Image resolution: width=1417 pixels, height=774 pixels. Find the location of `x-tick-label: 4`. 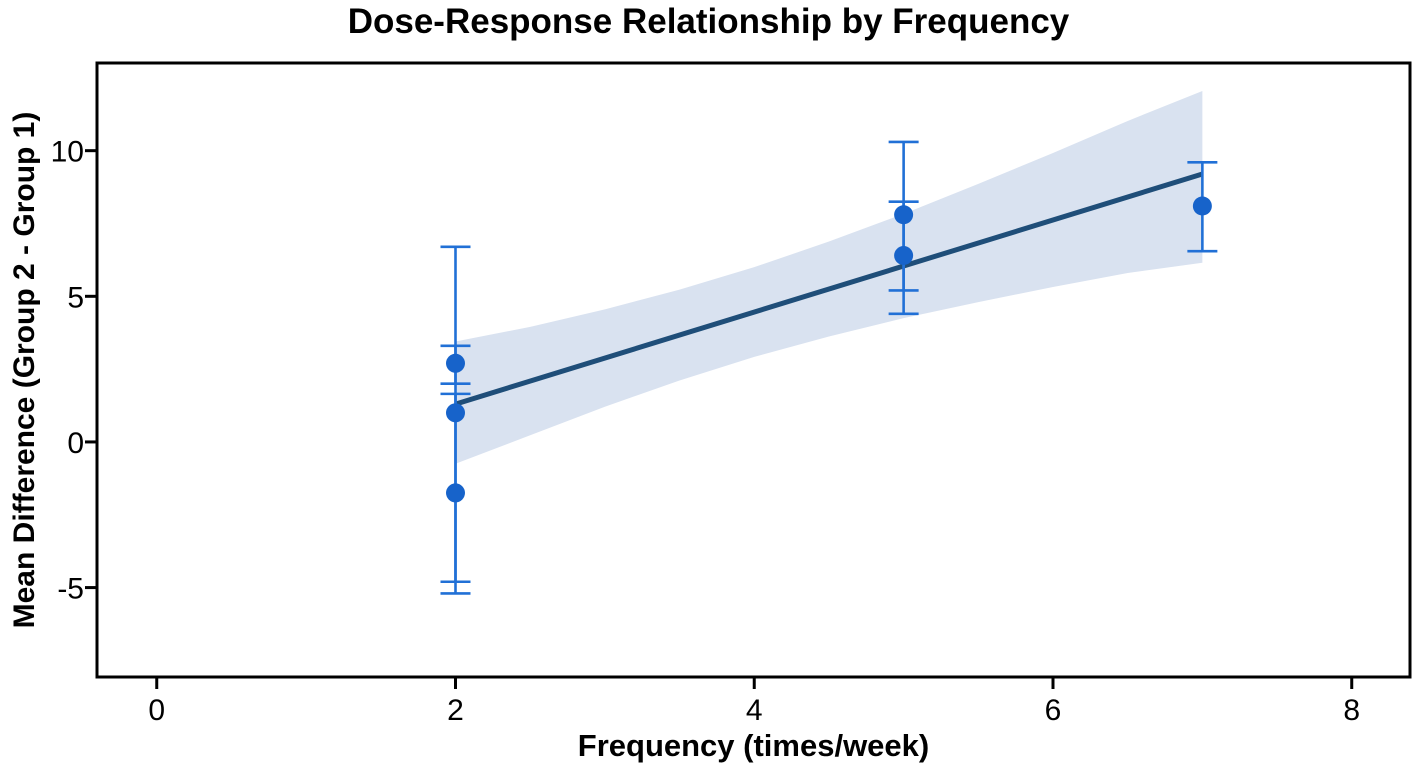

x-tick-label: 4 is located at coordinates (754, 710).